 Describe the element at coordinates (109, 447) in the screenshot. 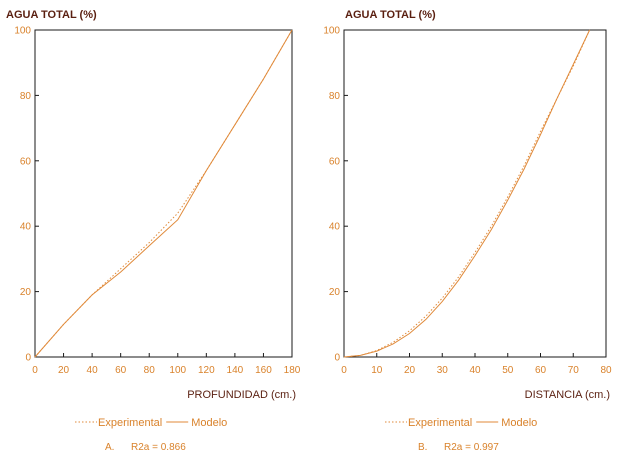

I see `panel-letter: A.` at that location.